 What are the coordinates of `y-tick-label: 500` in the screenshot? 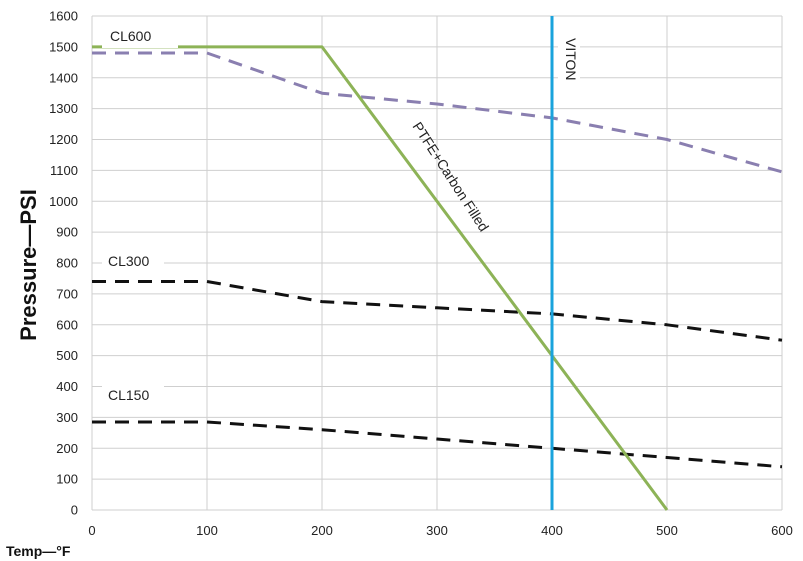 It's located at (67, 355).